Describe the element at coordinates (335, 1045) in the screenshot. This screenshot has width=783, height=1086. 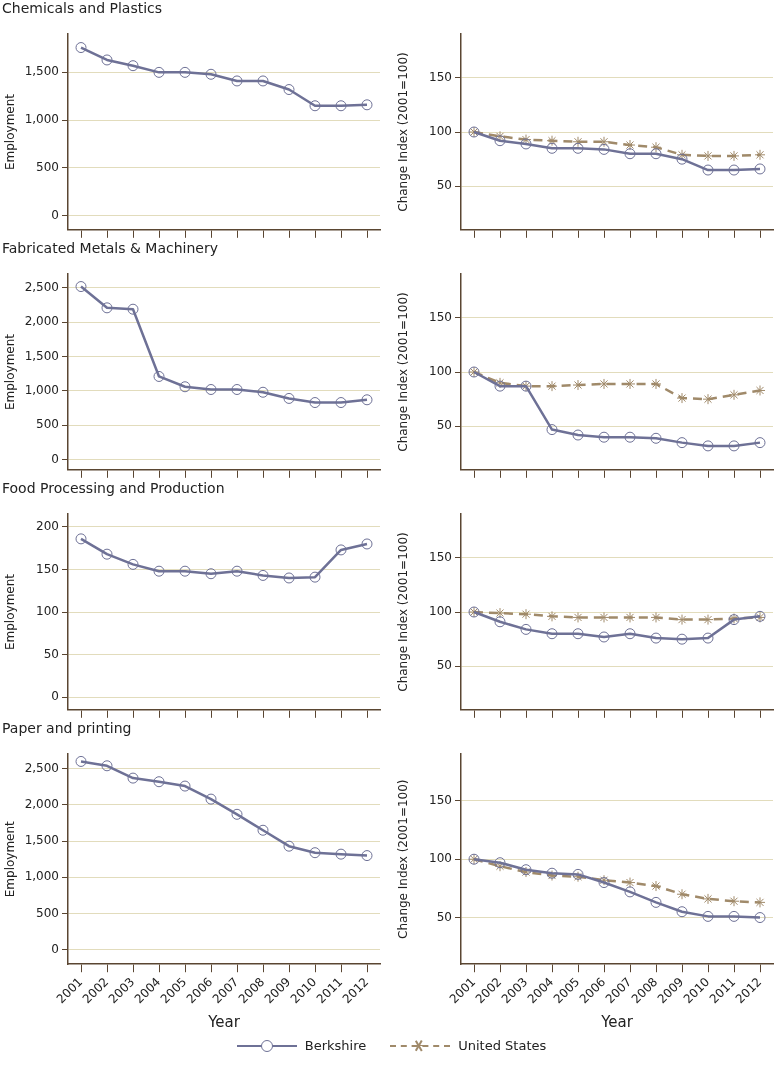
I see `legend-label: Berkshire` at that location.